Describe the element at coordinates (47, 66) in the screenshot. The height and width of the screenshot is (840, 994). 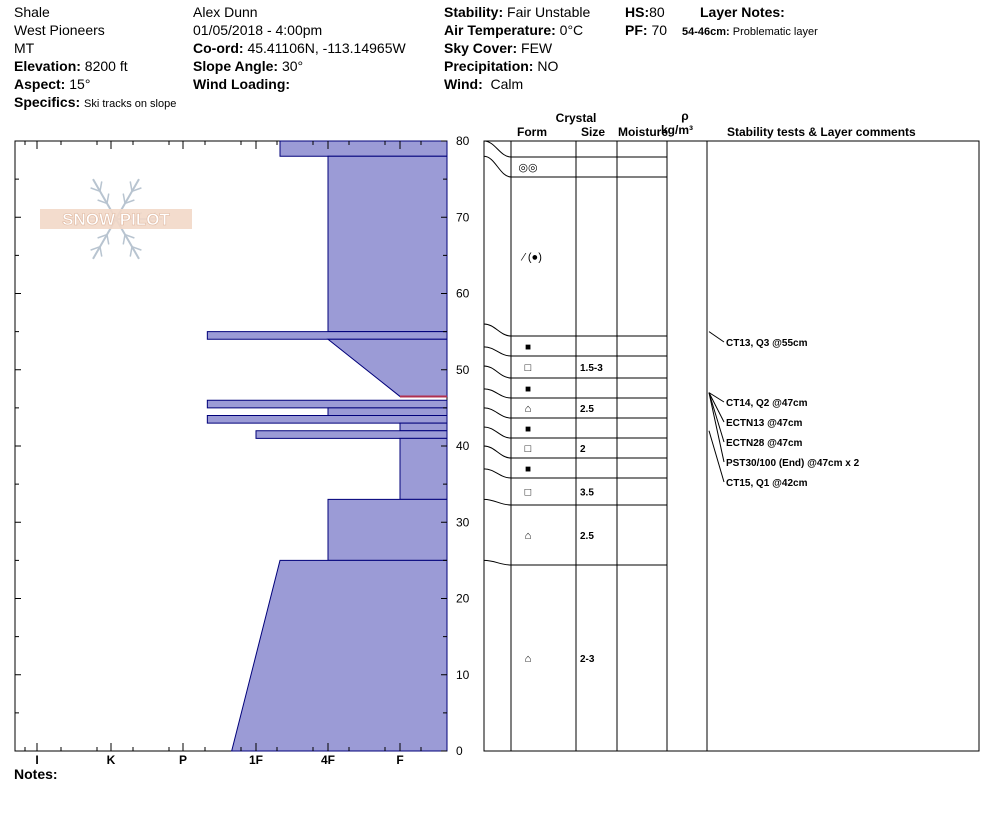
I see `elevation-label: Elevation:` at that location.